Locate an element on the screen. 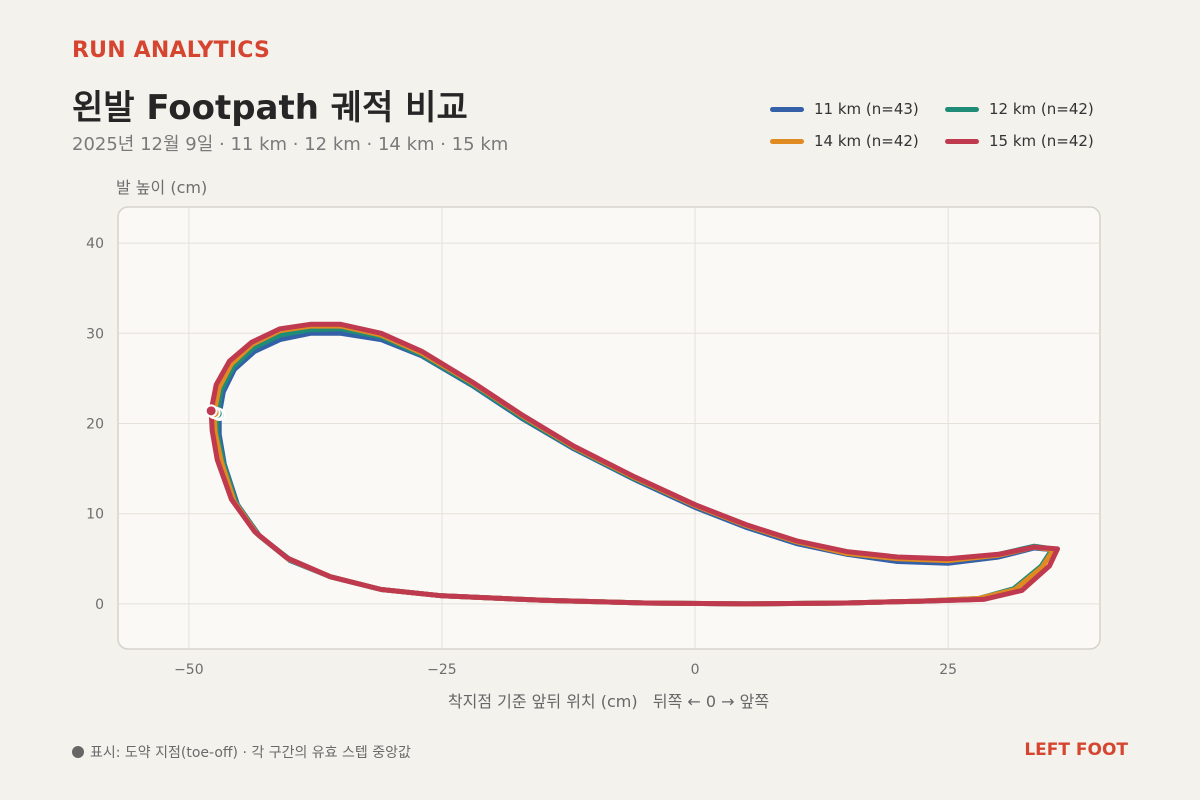 Image resolution: width=1200 pixels, height=800 pixels. legend-item-11km: 11 km (n=43) is located at coordinates (857, 109).